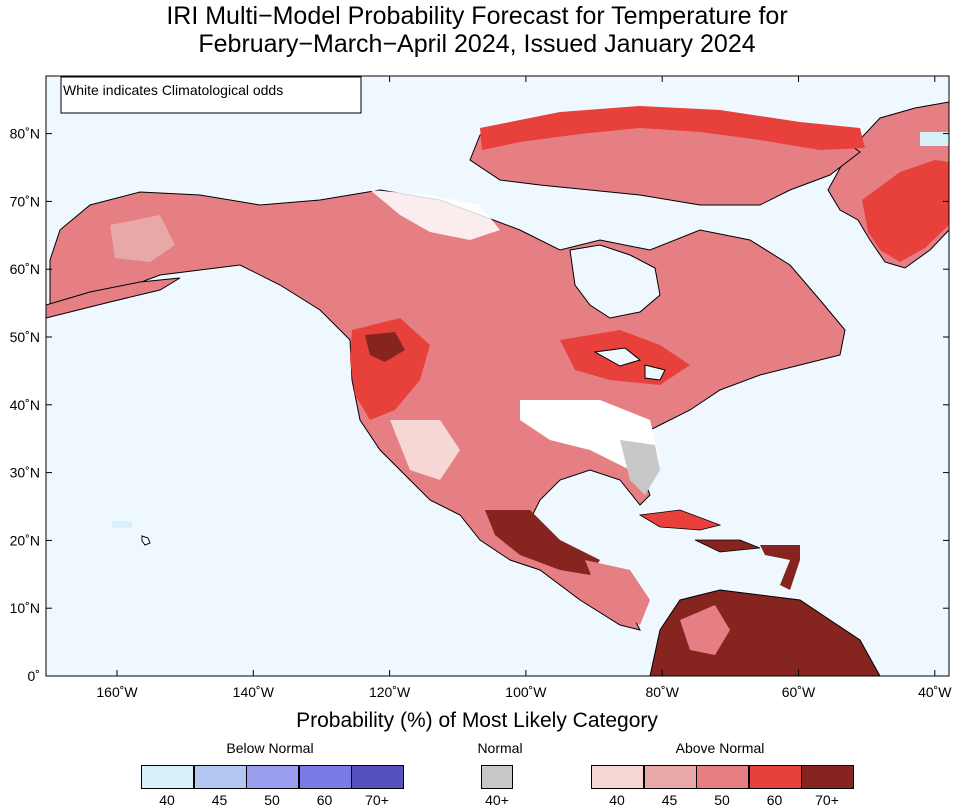  What do you see at coordinates (117, 692) in the screenshot?
I see `lon-tick-label: 160˚W` at bounding box center [117, 692].